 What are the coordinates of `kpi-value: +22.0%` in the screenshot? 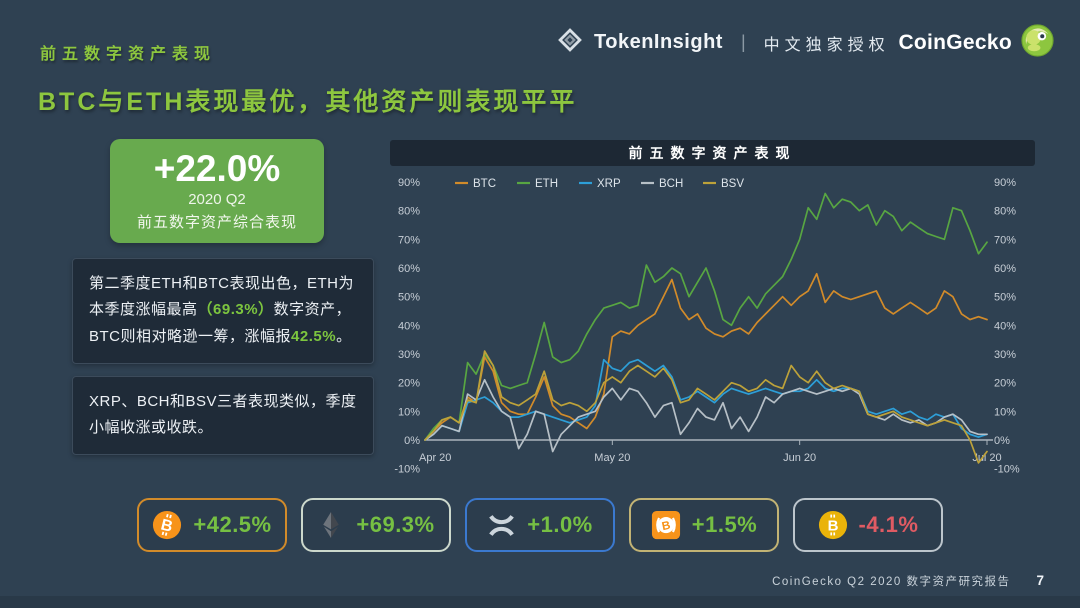 It's located at (217, 168).